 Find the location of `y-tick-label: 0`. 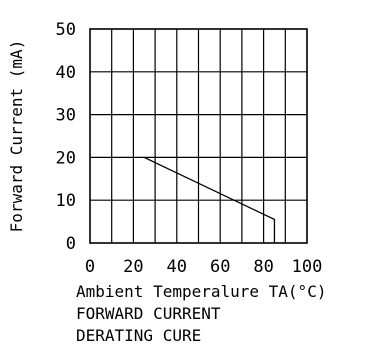

y-tick-label: 0 is located at coordinates (71, 244).